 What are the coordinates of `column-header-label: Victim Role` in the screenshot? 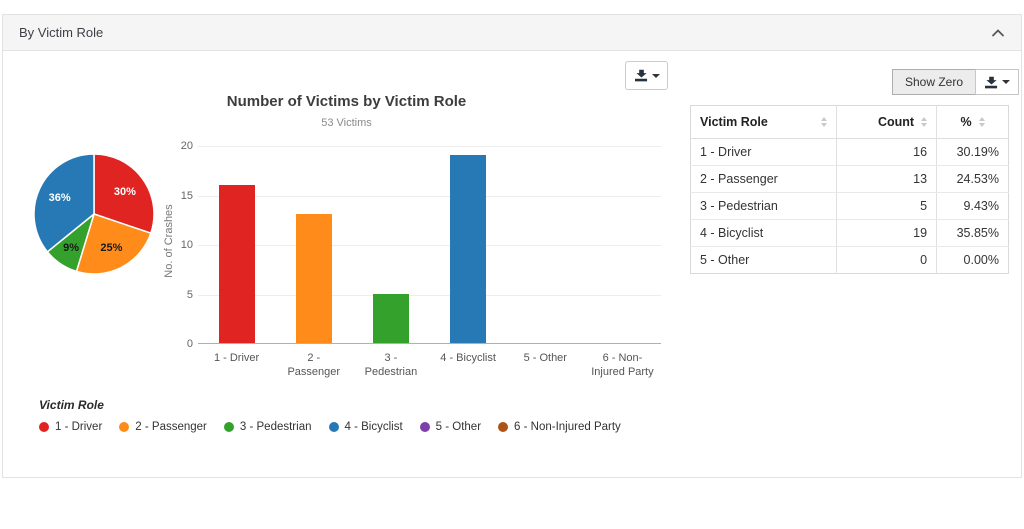 It's located at (734, 122).